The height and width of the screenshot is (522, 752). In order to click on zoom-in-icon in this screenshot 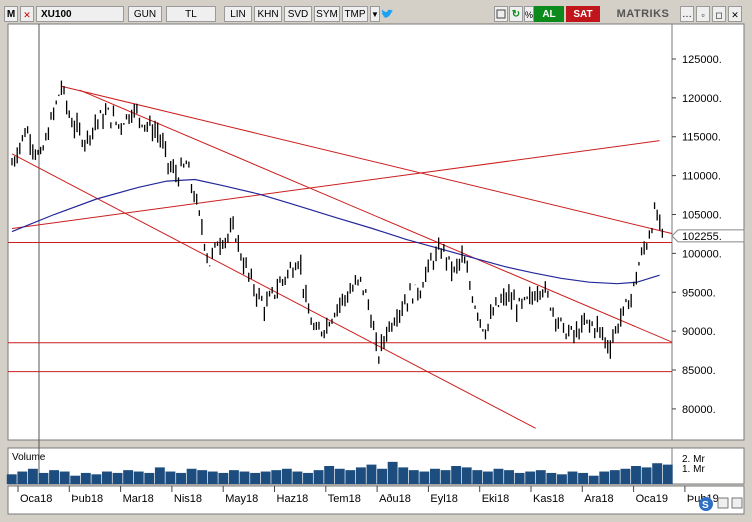, I will do `click(737, 503)`.